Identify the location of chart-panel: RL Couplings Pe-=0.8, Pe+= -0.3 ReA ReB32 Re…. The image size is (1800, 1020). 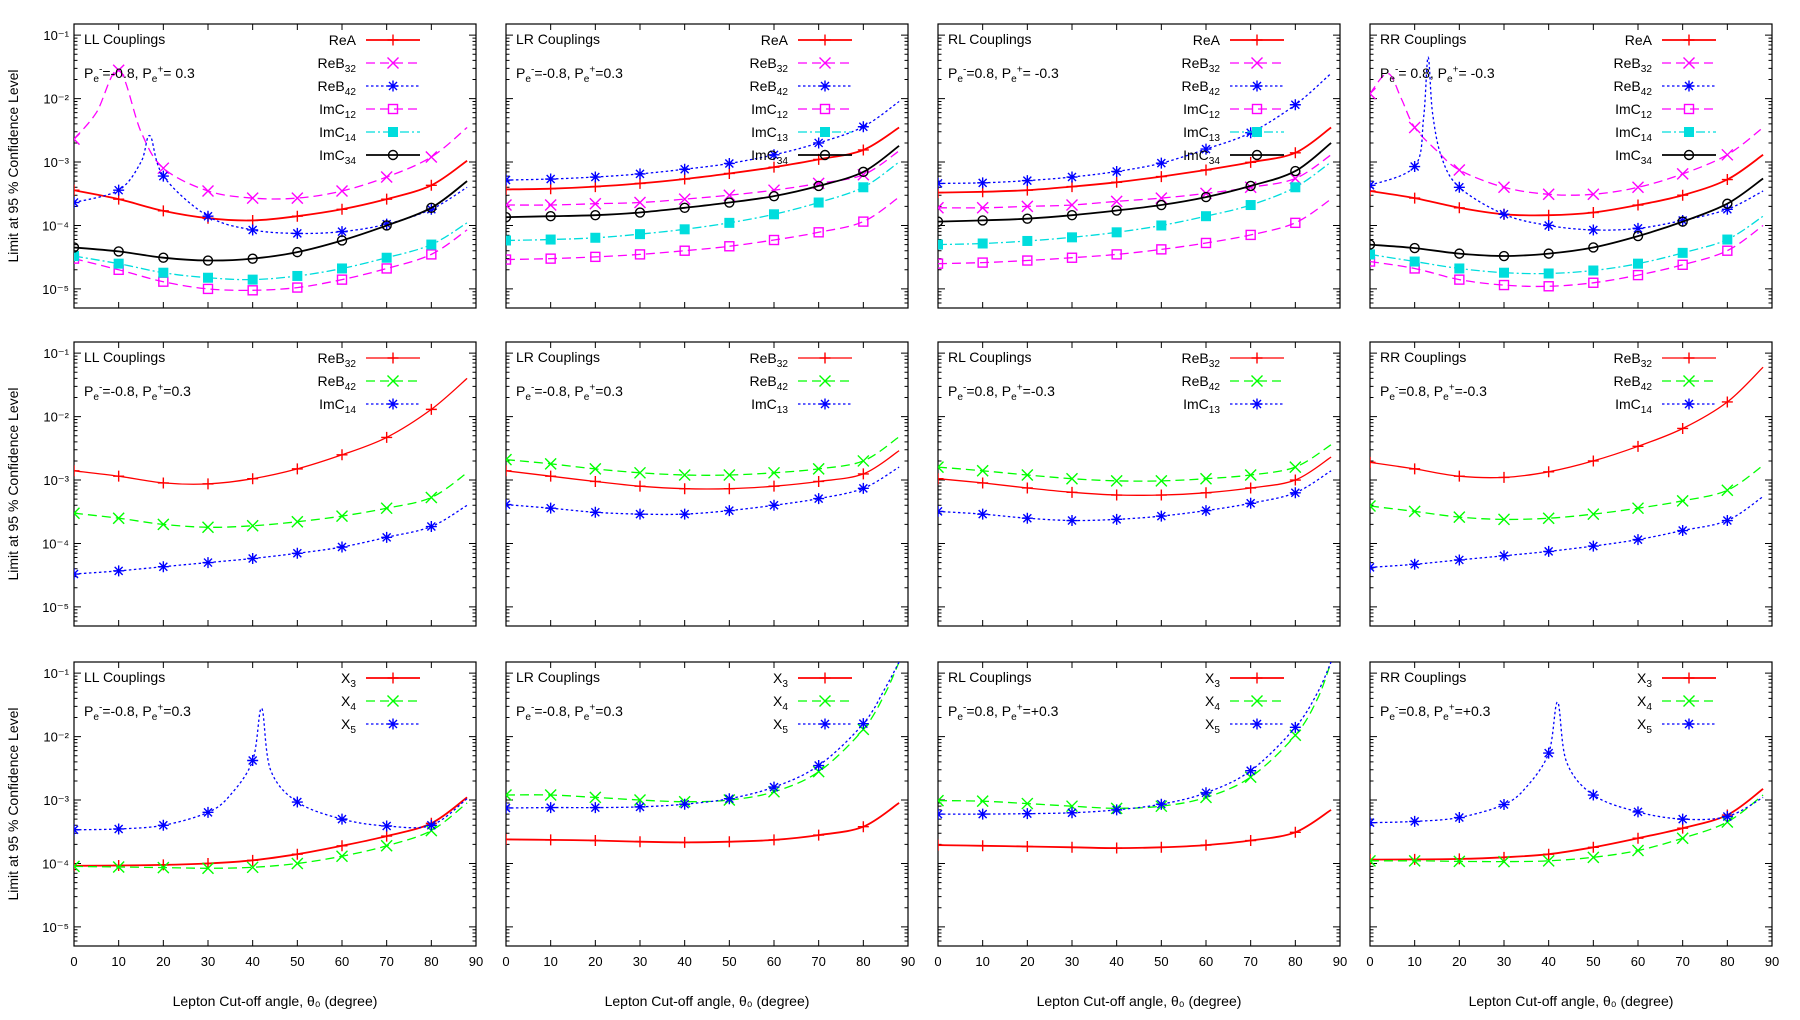
(1139, 166).